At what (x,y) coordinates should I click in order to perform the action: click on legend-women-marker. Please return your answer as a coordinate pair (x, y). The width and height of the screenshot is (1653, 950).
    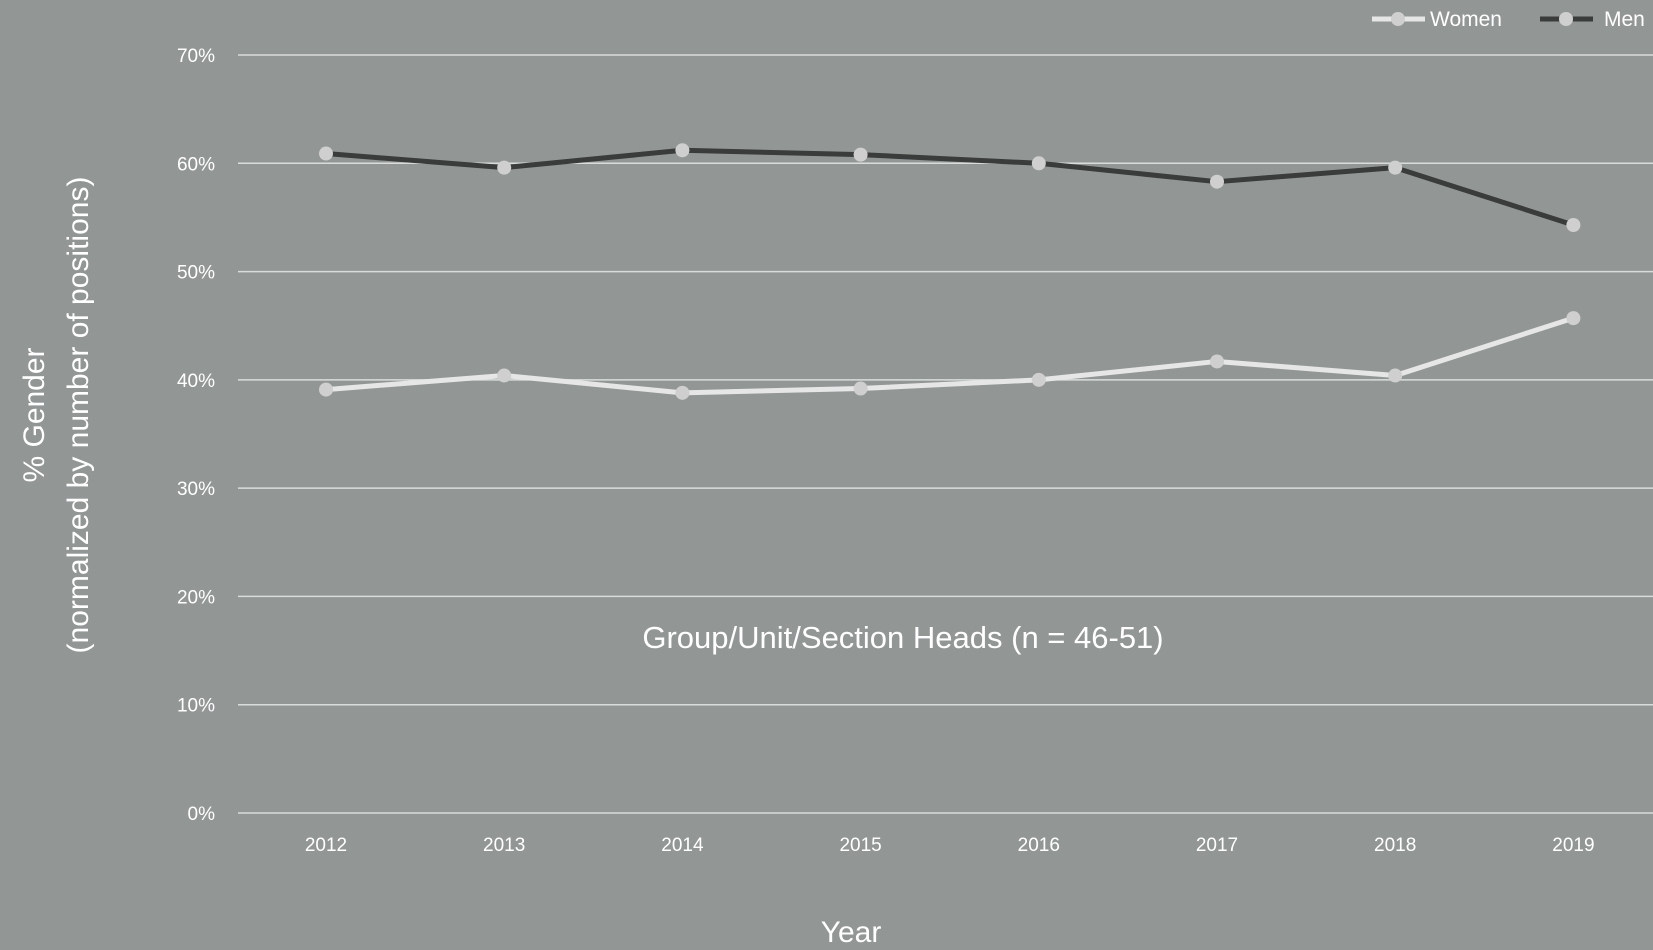
    Looking at the image, I should click on (1398, 19).